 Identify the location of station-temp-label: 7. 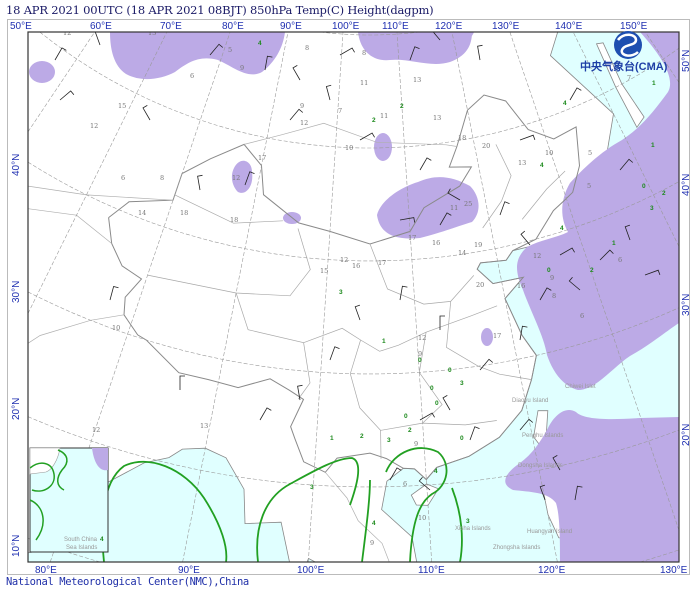
(340, 111).